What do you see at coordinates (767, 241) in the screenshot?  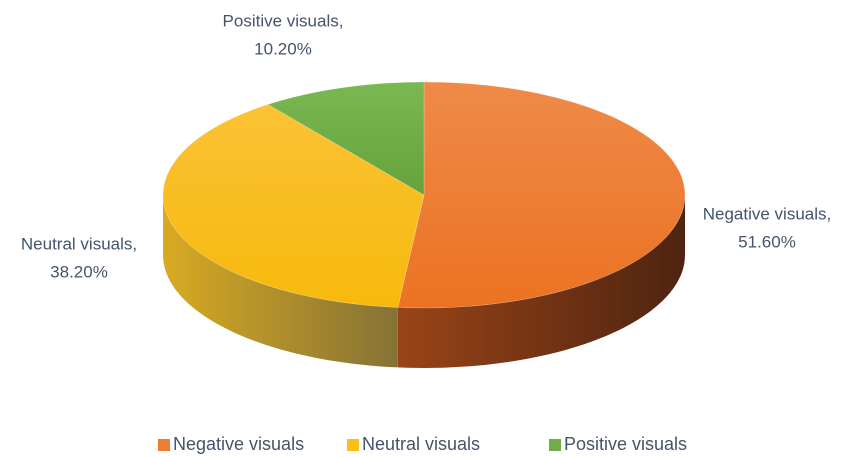 I see `data-label-value: 51.60%` at bounding box center [767, 241].